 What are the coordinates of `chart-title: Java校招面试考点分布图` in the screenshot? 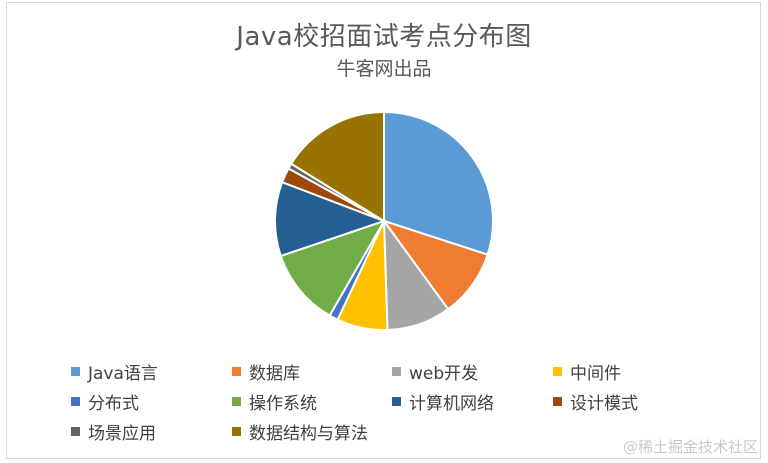 It's located at (384, 37).